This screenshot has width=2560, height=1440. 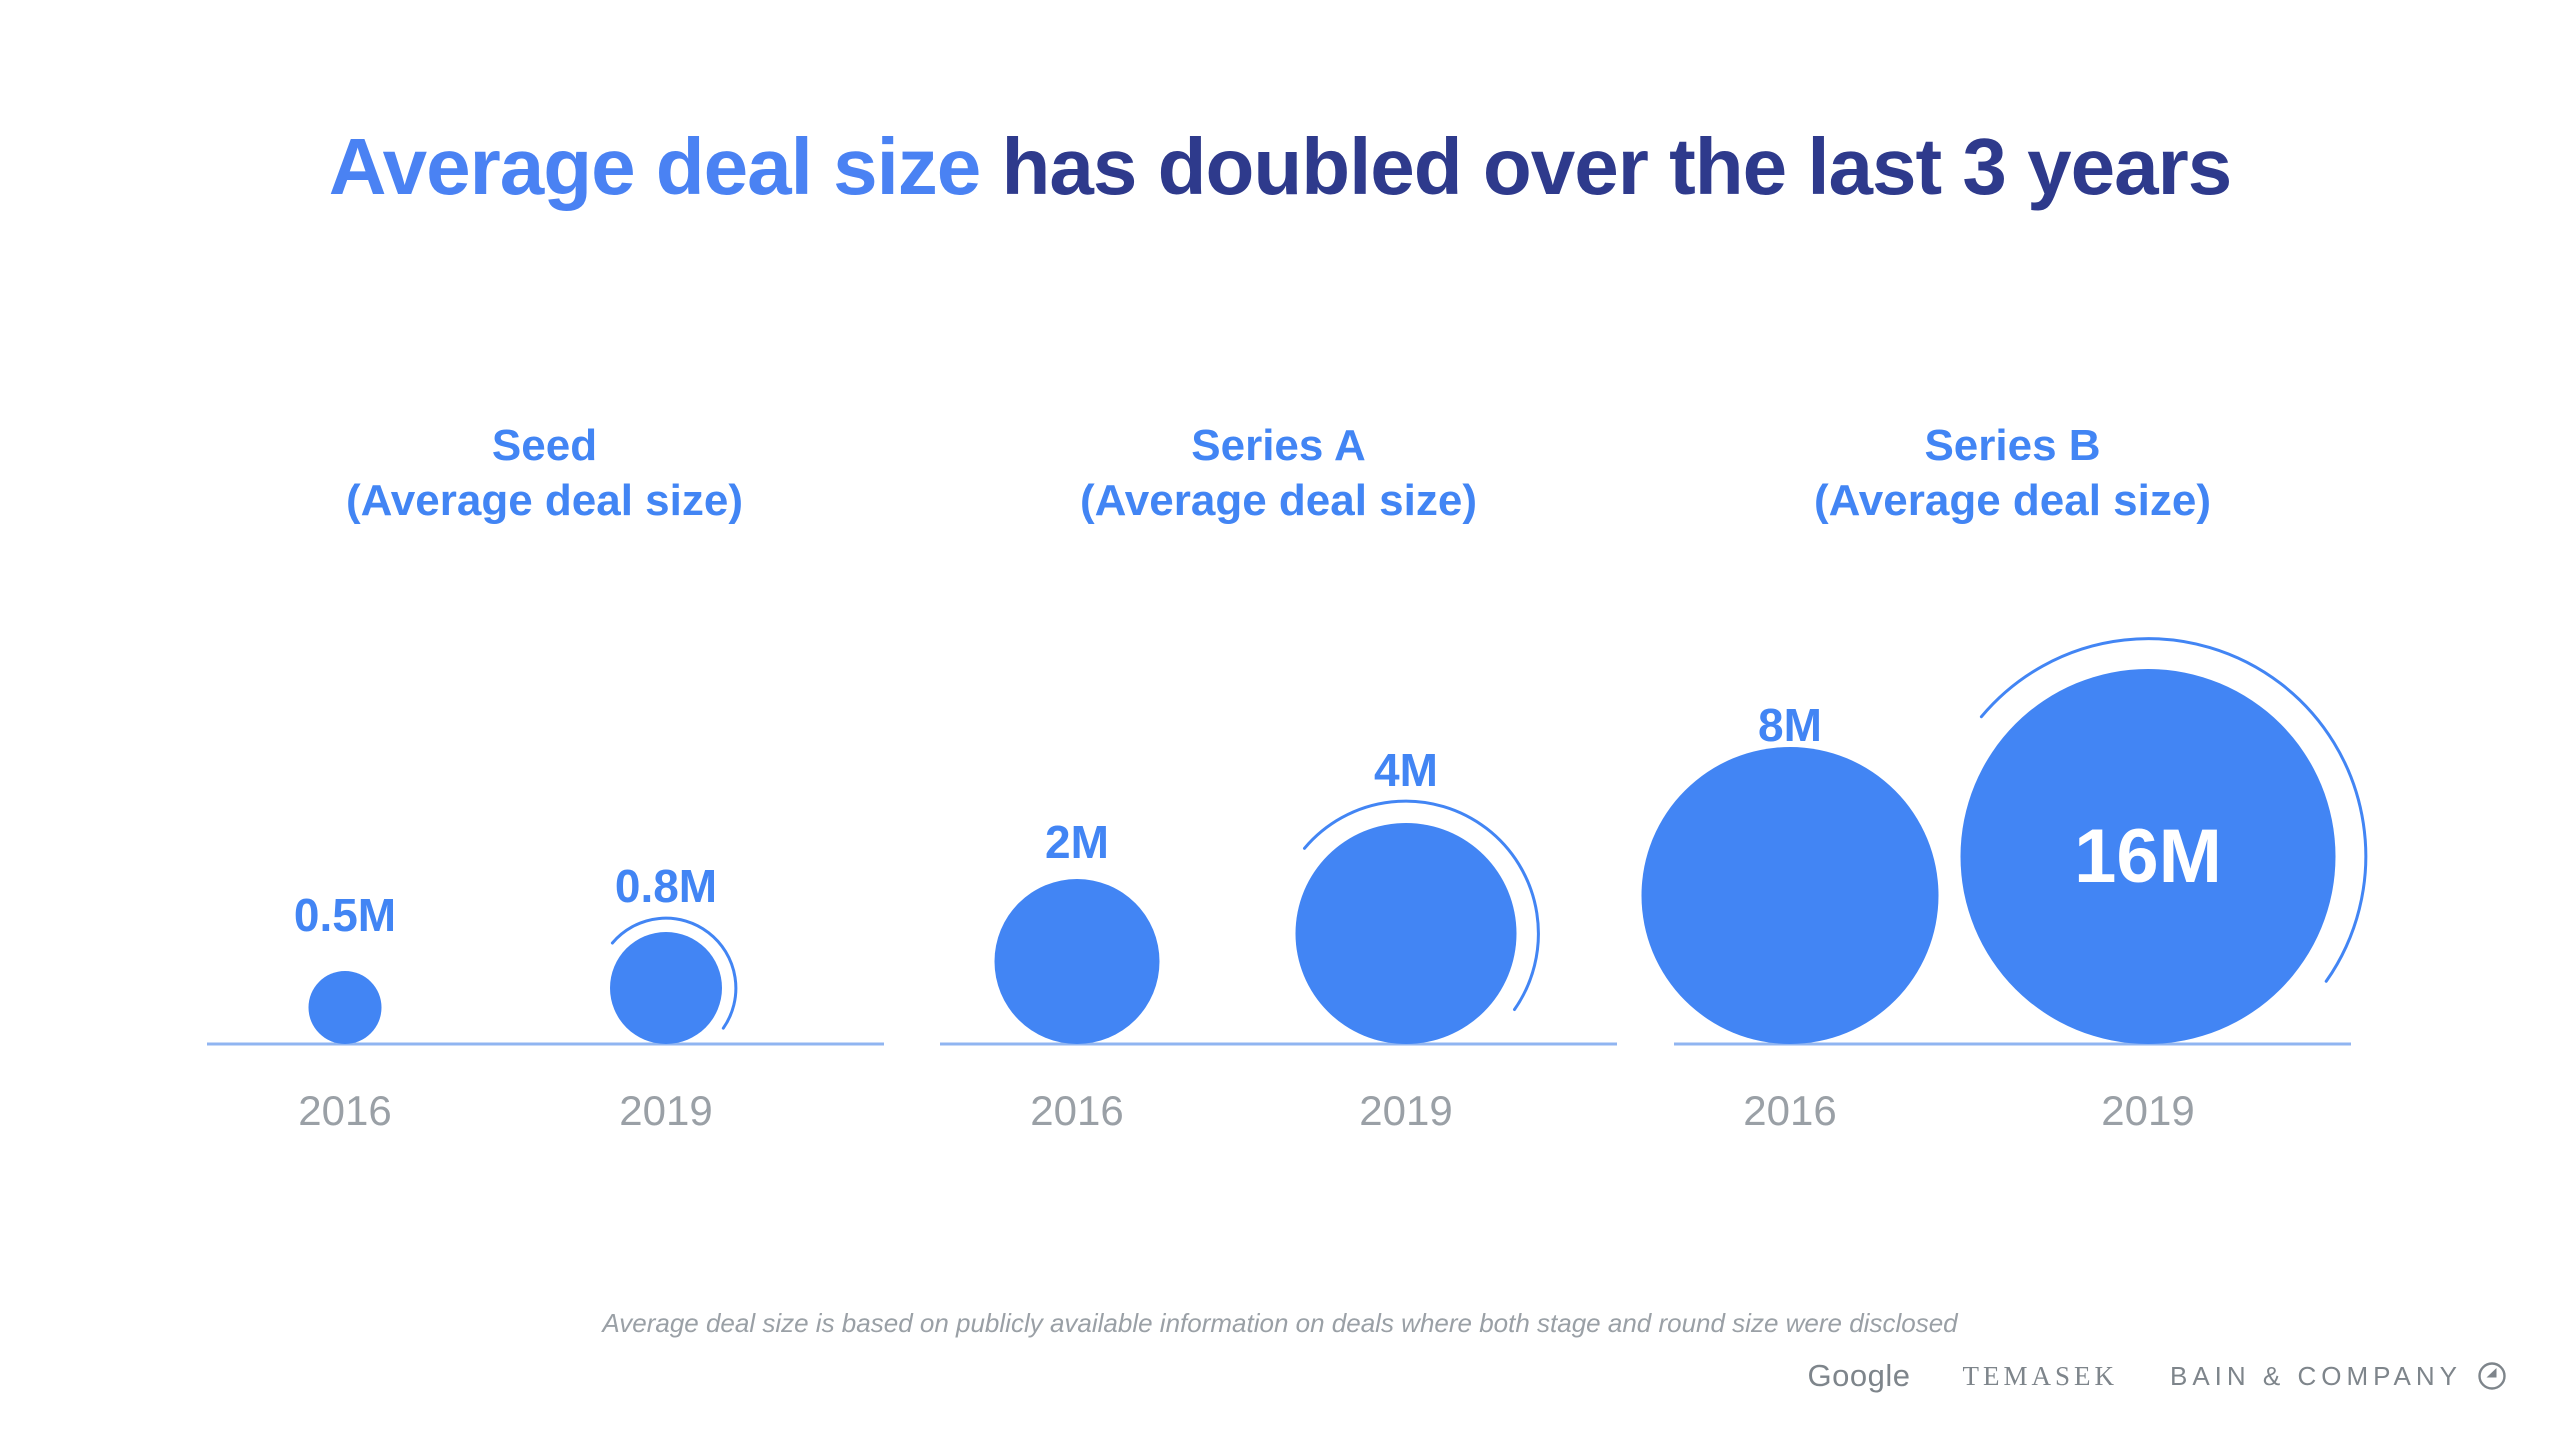 I want to click on group-title-series-b-subtitle: (Average deal size), so click(x=2012, y=500).